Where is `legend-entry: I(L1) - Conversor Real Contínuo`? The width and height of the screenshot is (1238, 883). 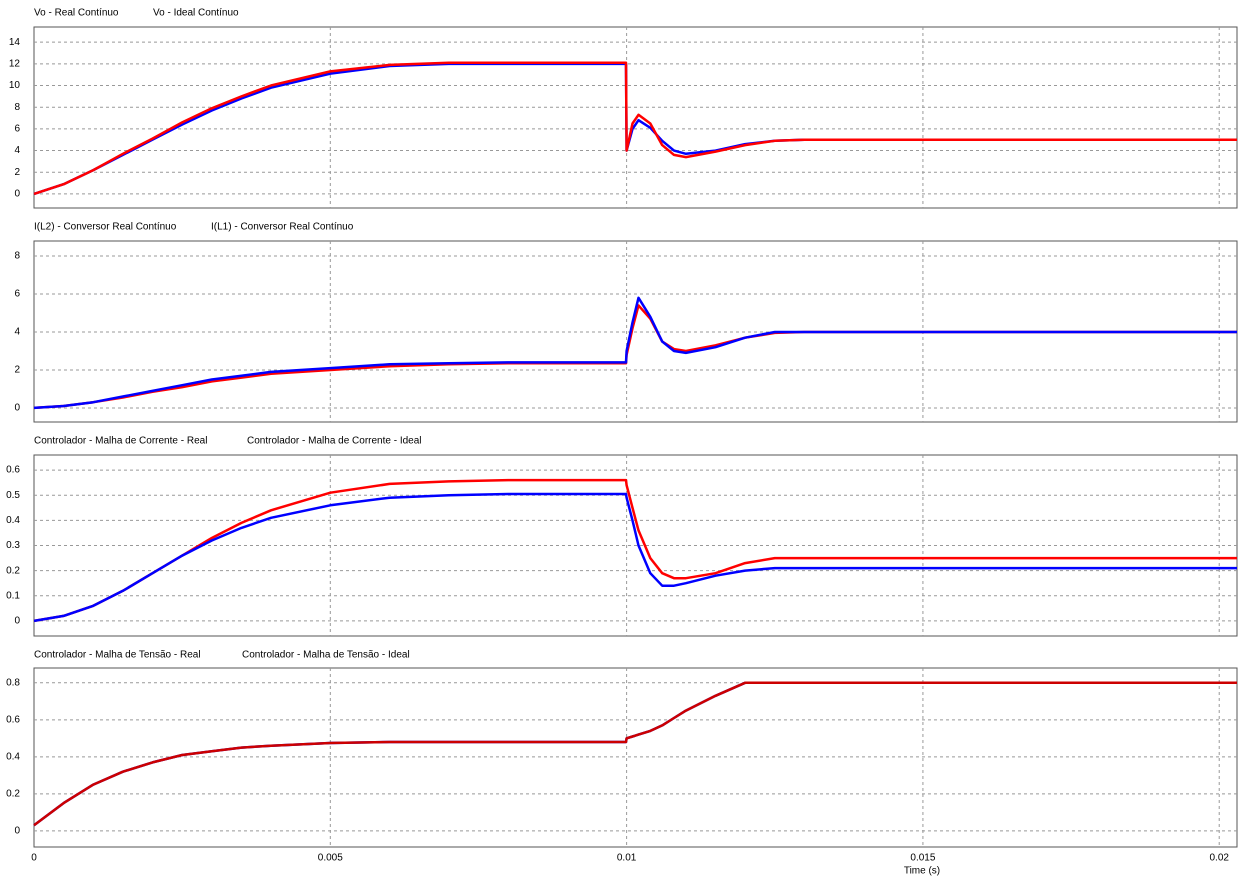
legend-entry: I(L1) - Conversor Real Contínuo is located at coordinates (282, 227).